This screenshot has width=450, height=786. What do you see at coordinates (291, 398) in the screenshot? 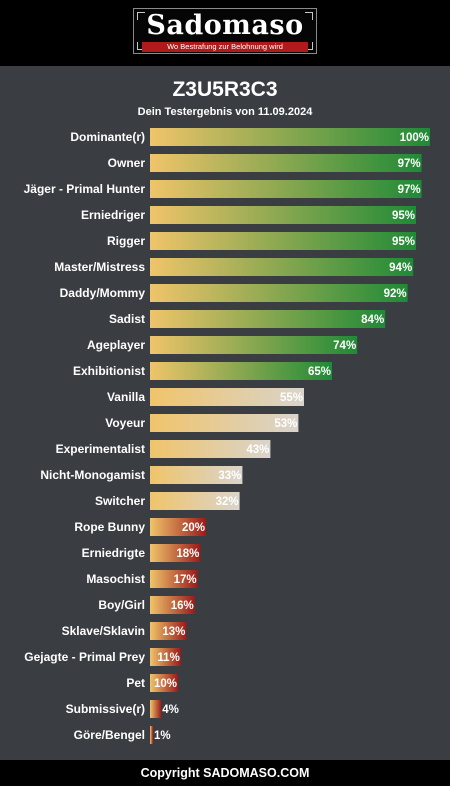
I see `value-label: 55%` at bounding box center [291, 398].